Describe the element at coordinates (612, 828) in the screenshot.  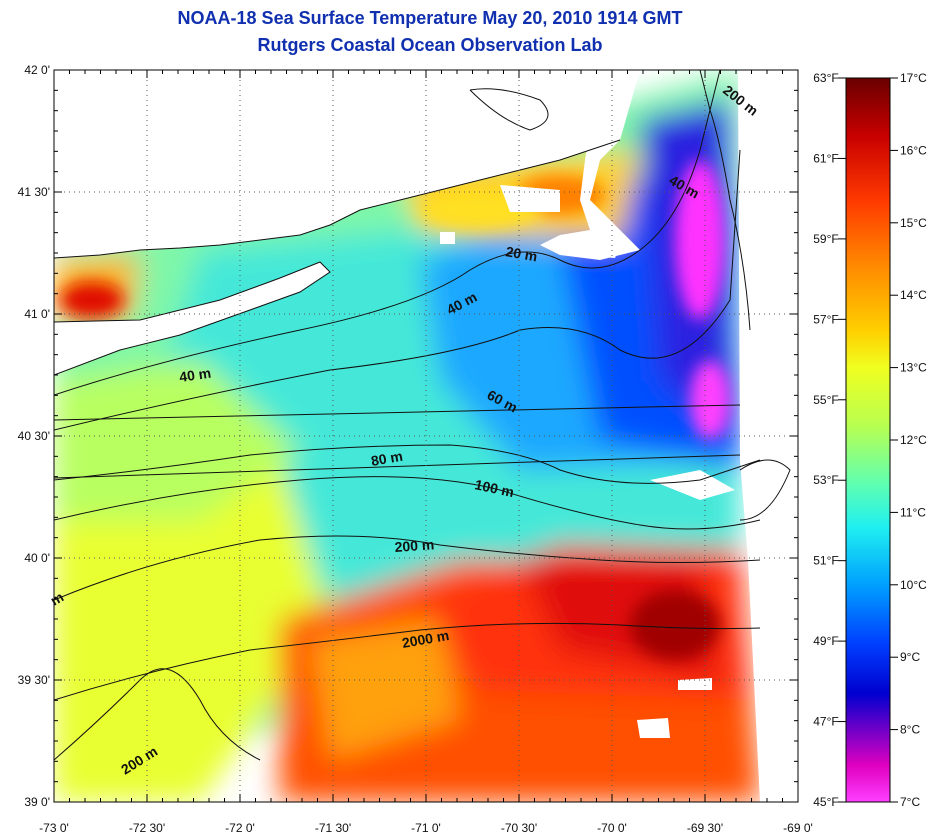
I see `lon-tick-label: -70 0'` at that location.